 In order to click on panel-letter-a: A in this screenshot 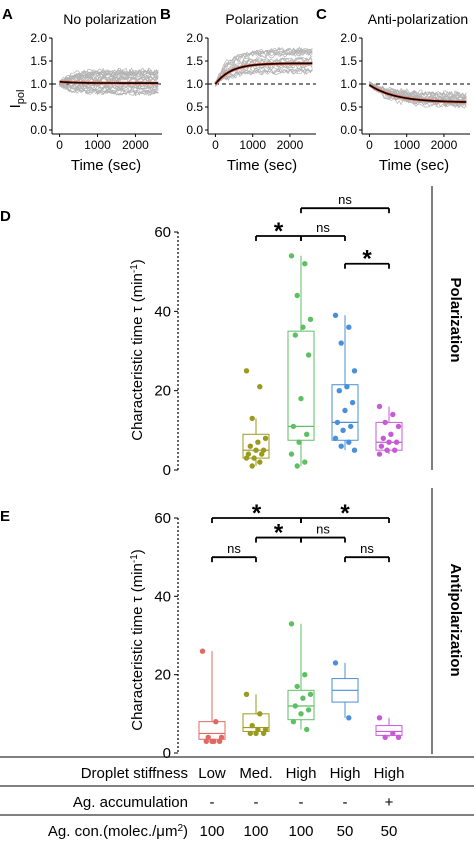, I will do `click(7, 14)`.